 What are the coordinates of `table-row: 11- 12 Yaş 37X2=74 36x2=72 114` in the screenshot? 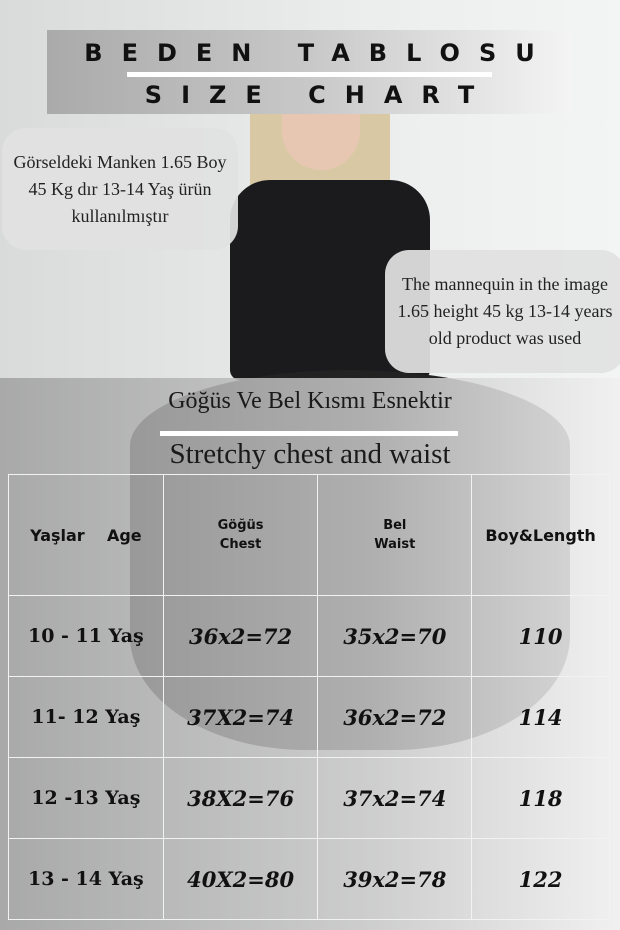 It's located at (309, 717).